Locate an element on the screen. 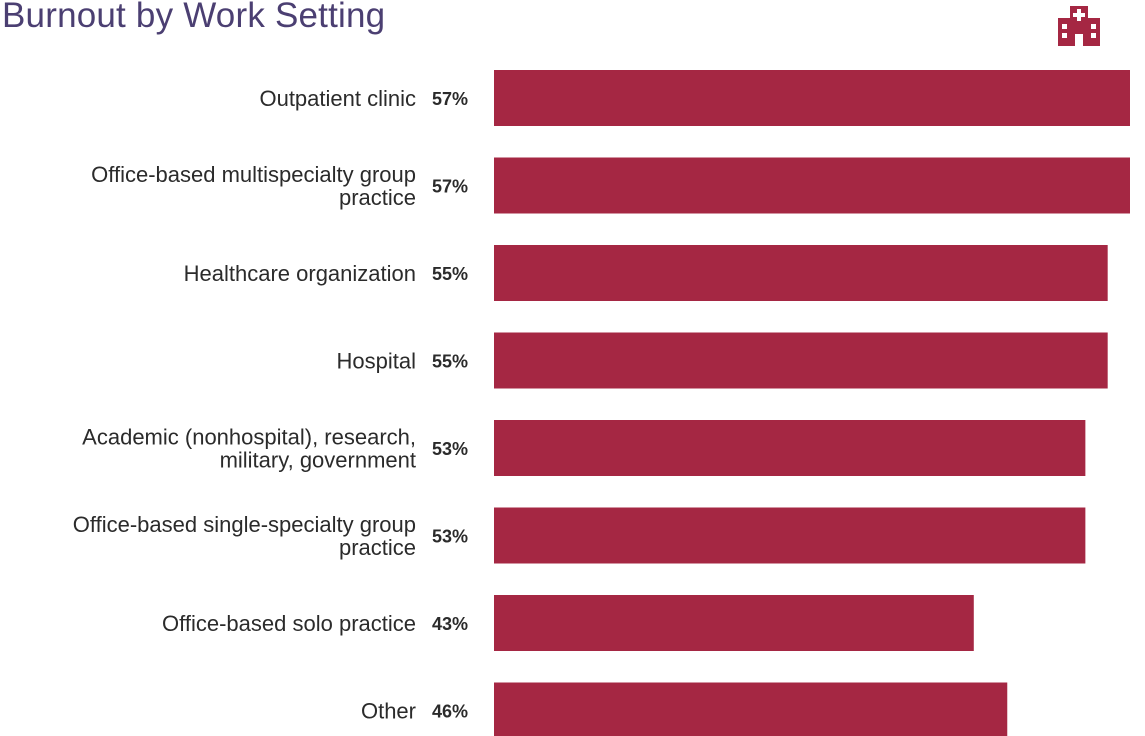  chart-title: Burnout by Work Setting is located at coordinates (194, 17).